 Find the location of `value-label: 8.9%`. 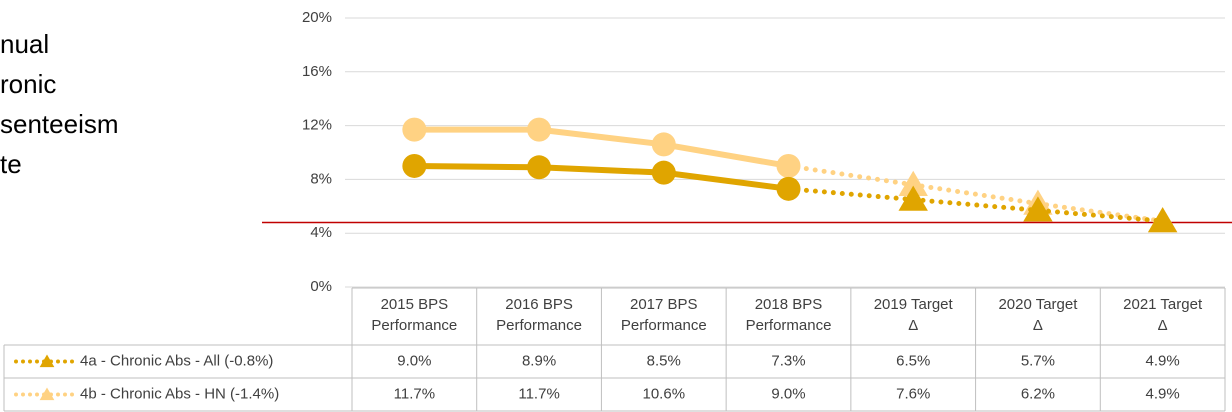

value-label: 8.9% is located at coordinates (539, 360).